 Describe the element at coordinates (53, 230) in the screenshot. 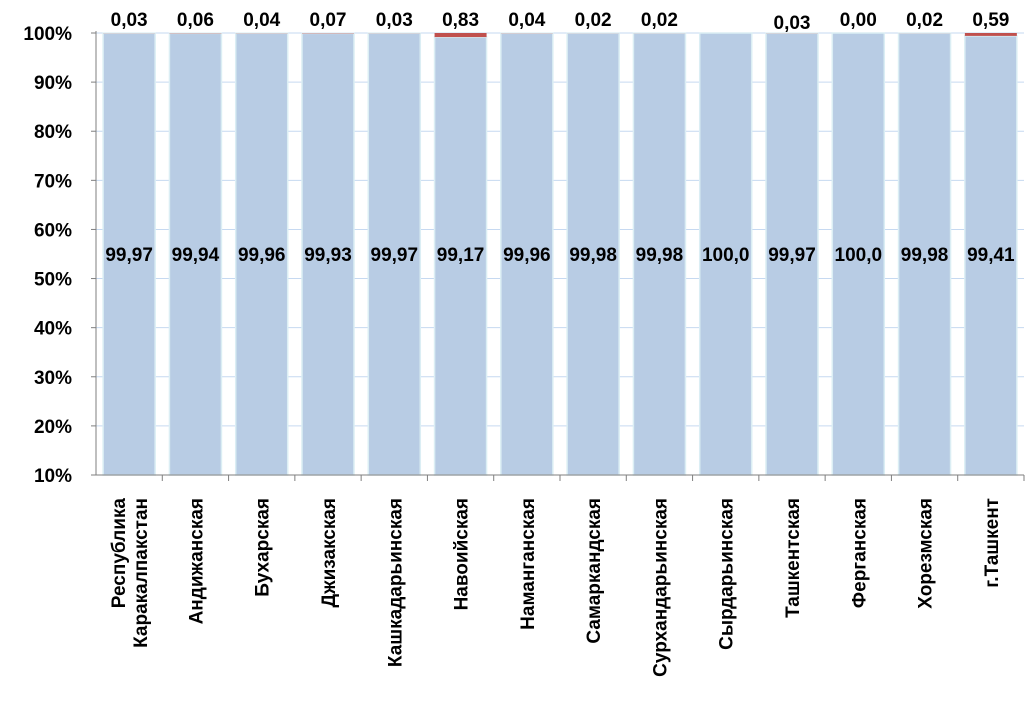

I see `y-tick-label: 60%` at that location.